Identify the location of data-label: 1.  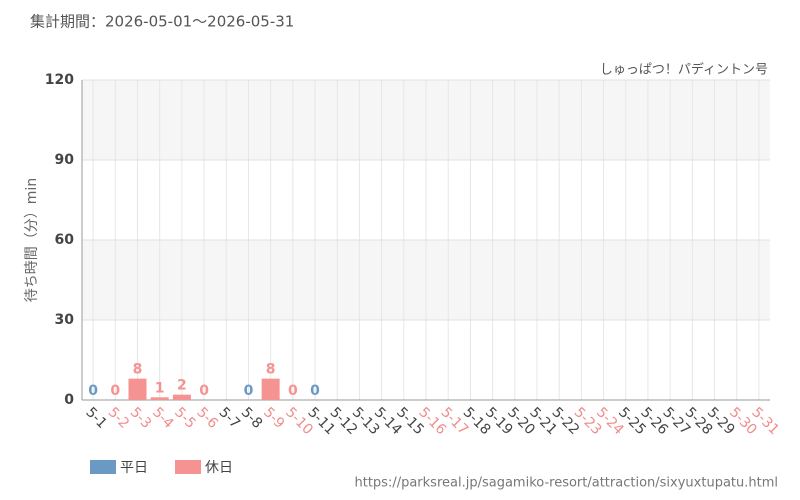
(160, 388).